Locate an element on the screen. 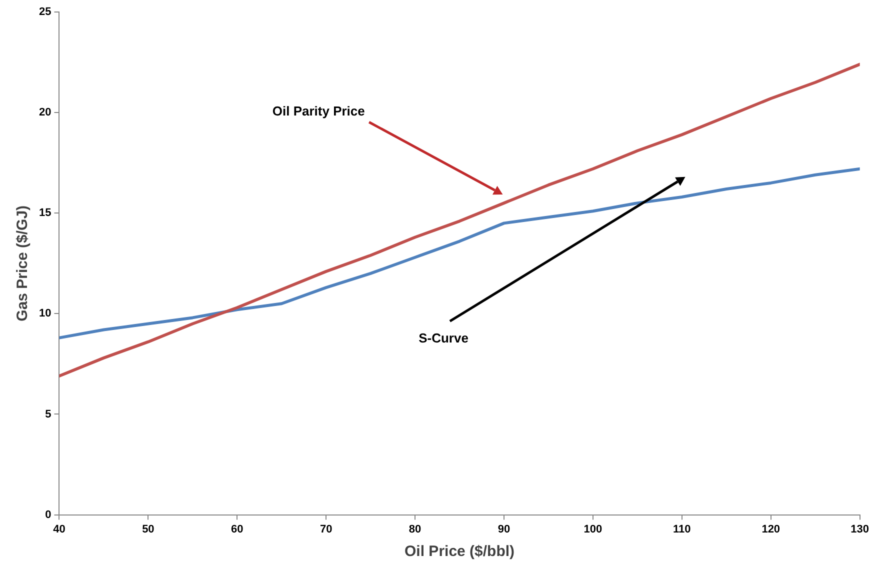  y-tick-label: 0 is located at coordinates (48, 514).